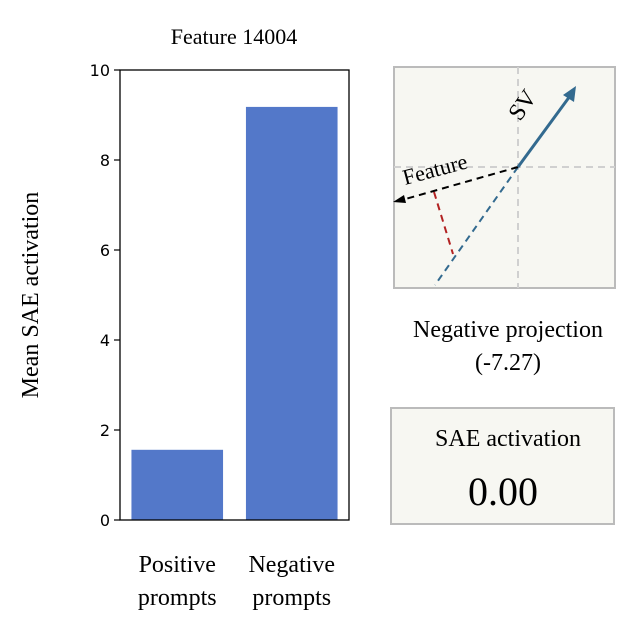 The width and height of the screenshot is (638, 638). Describe the element at coordinates (234, 36) in the screenshot. I see `chart-title: Feature 14004` at that location.